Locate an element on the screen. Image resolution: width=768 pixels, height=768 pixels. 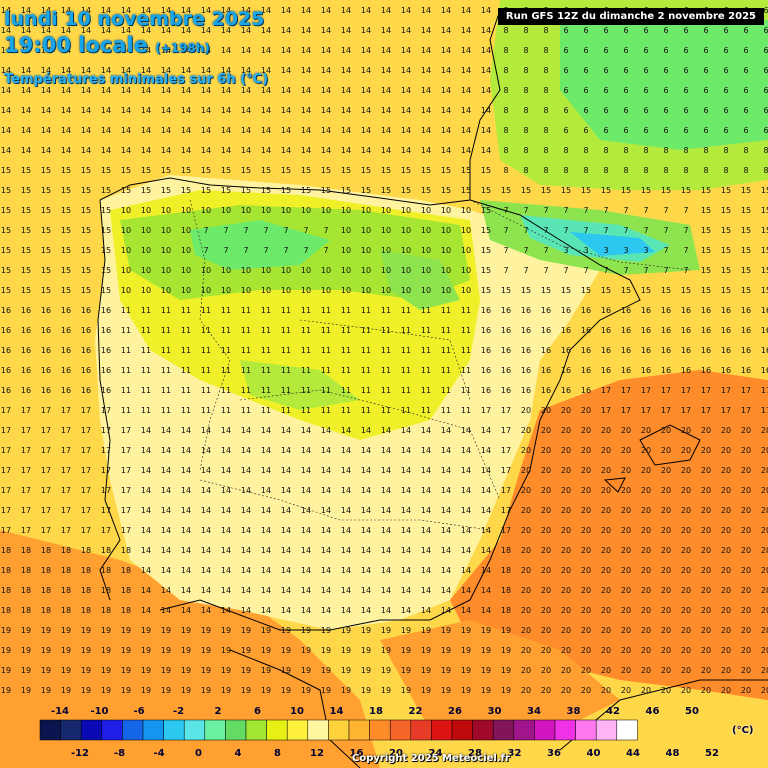
legend-label-top: -10 is located at coordinates (99, 711).